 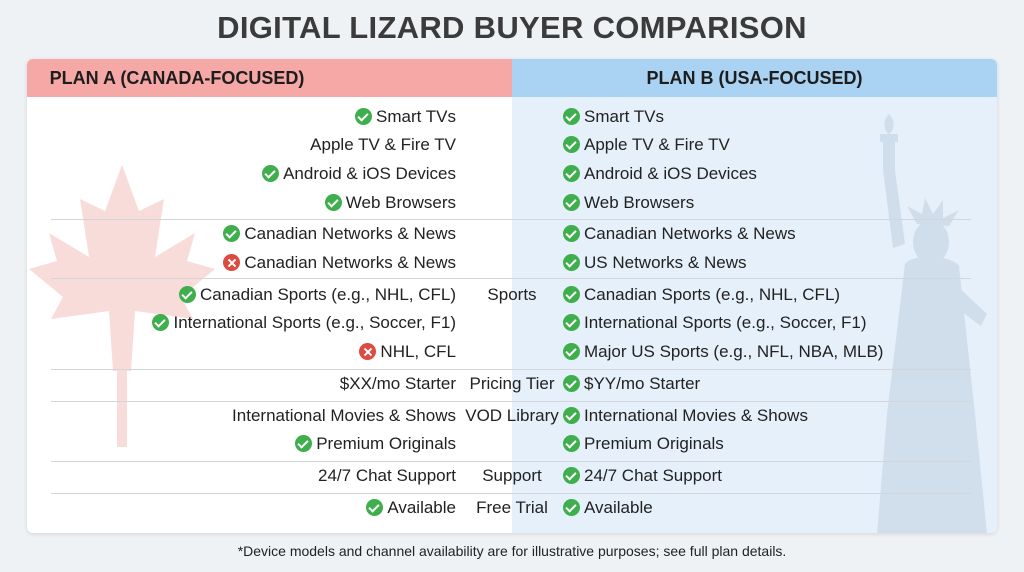 What do you see at coordinates (734, 351) in the screenshot?
I see `plan-b-feature-text: Major US Sports (e.g., NFL, NBA, MLB)` at bounding box center [734, 351].